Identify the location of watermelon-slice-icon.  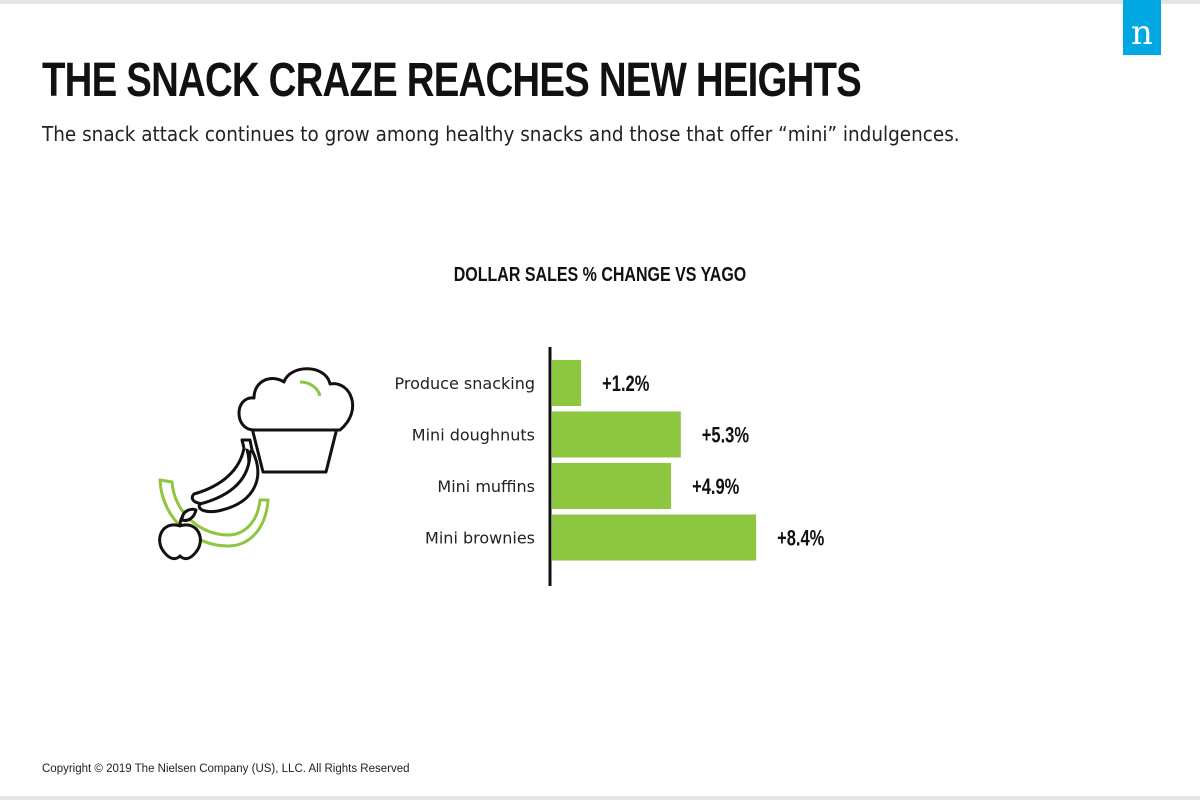
(214, 513).